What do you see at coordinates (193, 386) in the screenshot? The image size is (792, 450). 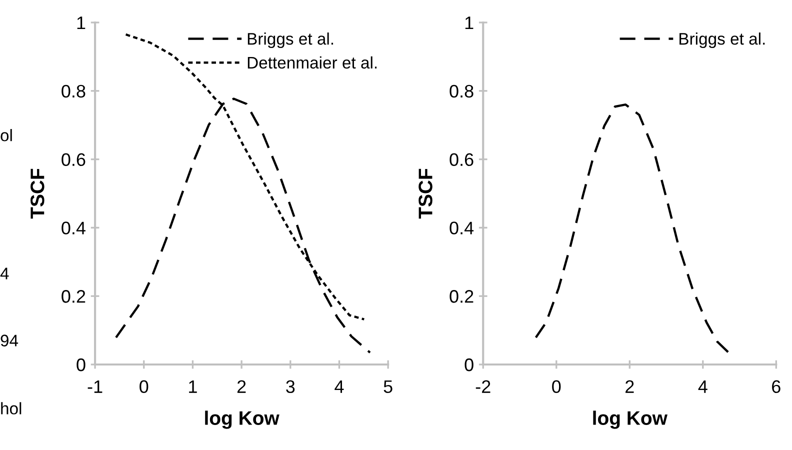 I see `x-tick-label: 1` at bounding box center [193, 386].